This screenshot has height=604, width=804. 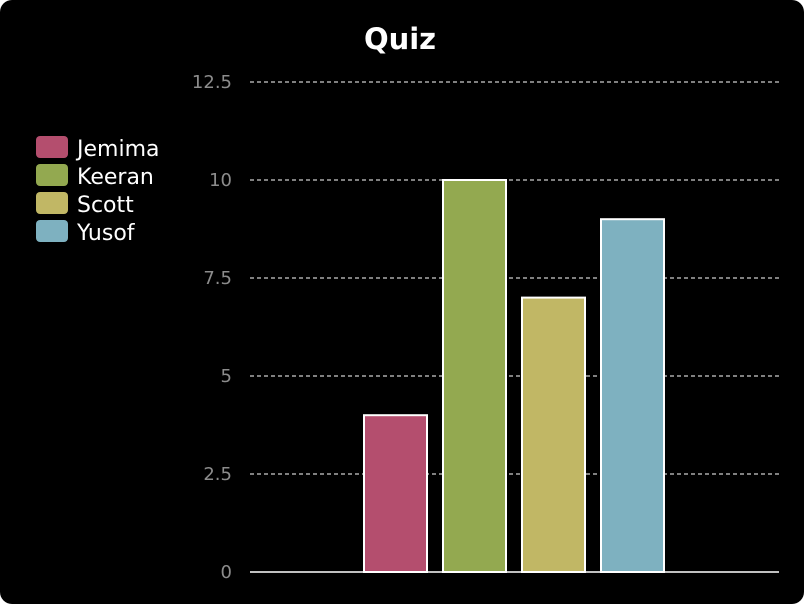 What do you see at coordinates (474, 376) in the screenshot?
I see `bar-keeran` at bounding box center [474, 376].